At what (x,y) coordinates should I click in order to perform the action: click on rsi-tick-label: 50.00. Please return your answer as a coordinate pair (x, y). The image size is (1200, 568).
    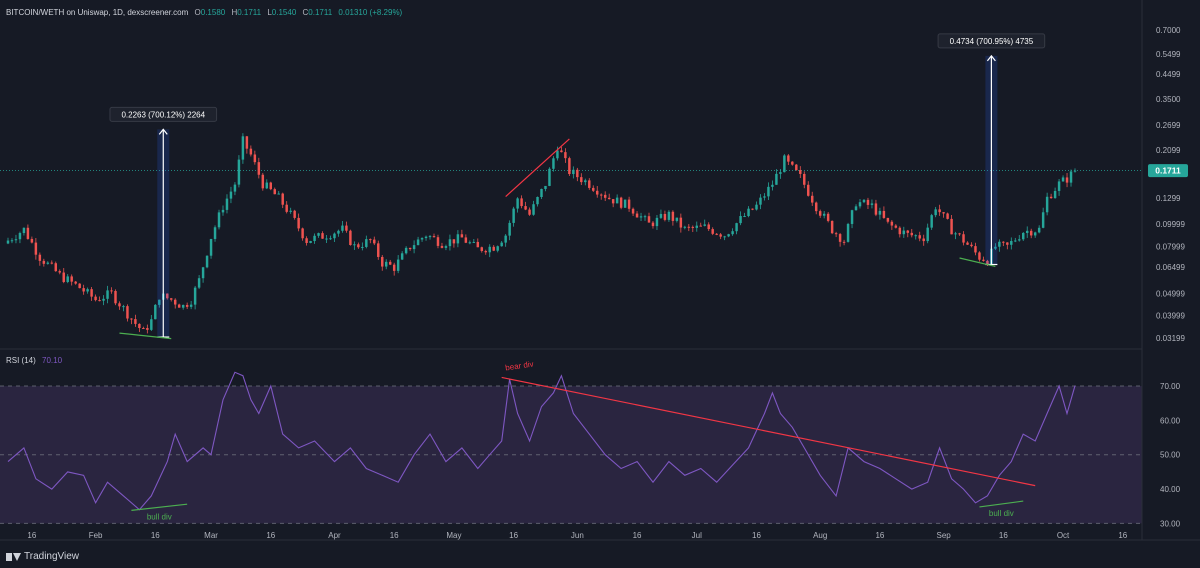
    Looking at the image, I should click on (1170, 455).